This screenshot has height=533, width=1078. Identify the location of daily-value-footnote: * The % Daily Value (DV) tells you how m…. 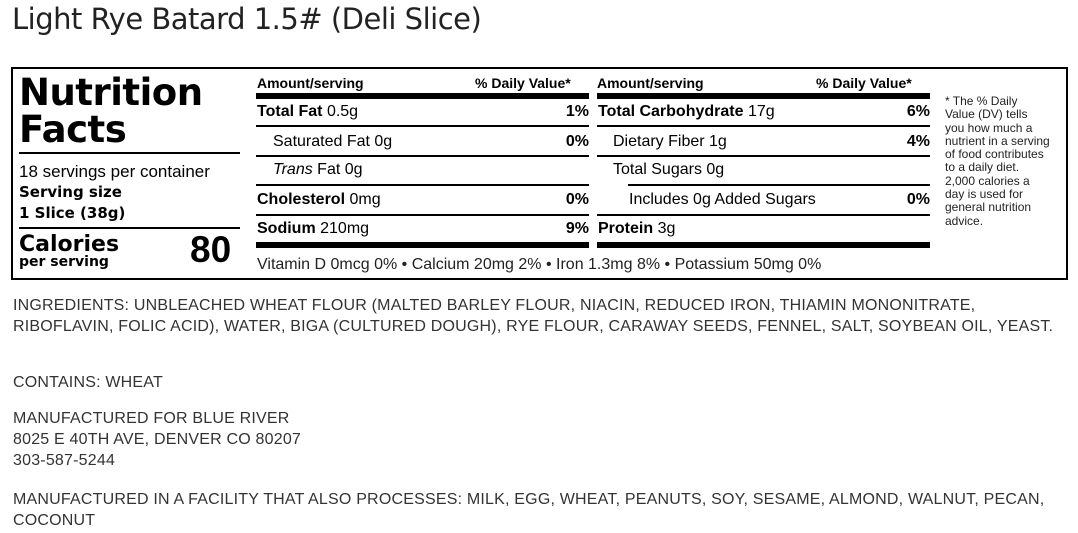
(997, 161).